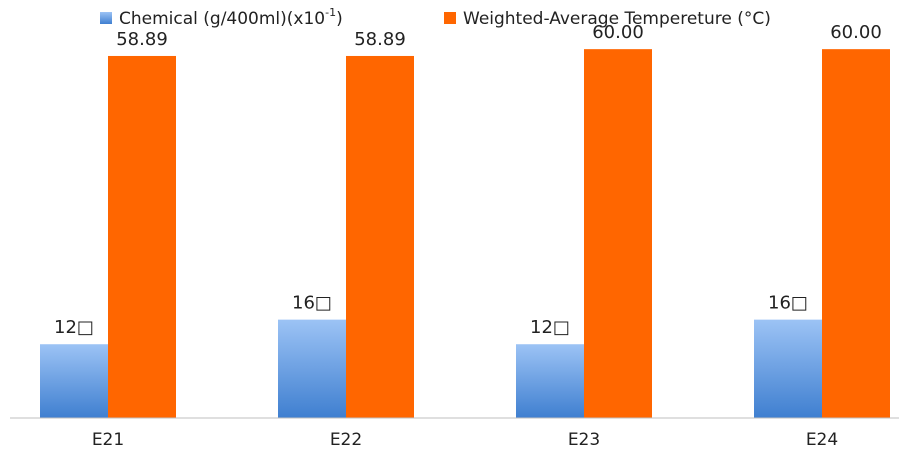  What do you see at coordinates (231, 17) in the screenshot?
I see `legend-label-chemical: Chemical (g/400ml)(x10-1)` at bounding box center [231, 17].